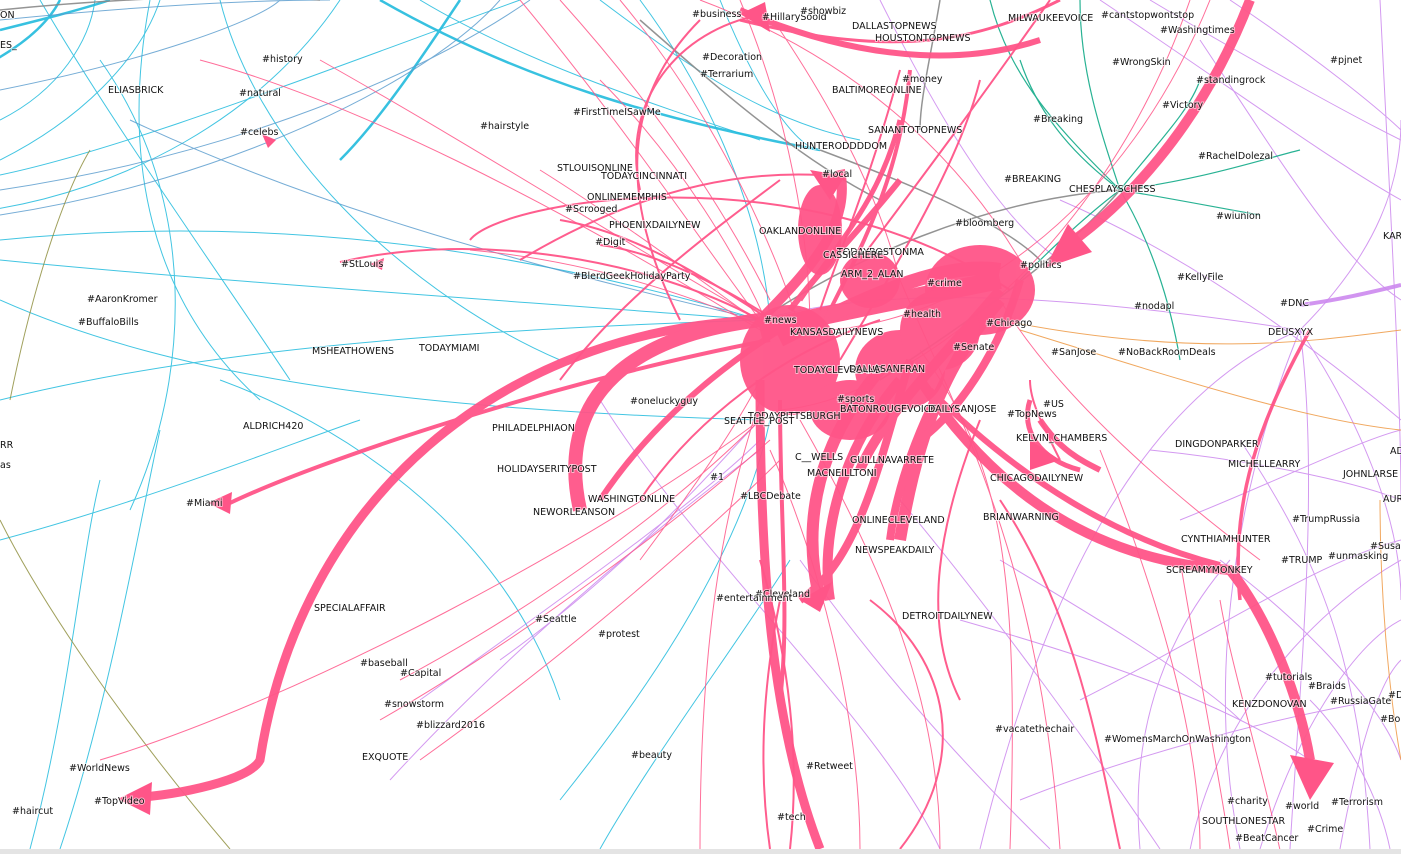 This screenshot has width=1401, height=854. I want to click on node-label-decoration: #Decoration, so click(732, 57).